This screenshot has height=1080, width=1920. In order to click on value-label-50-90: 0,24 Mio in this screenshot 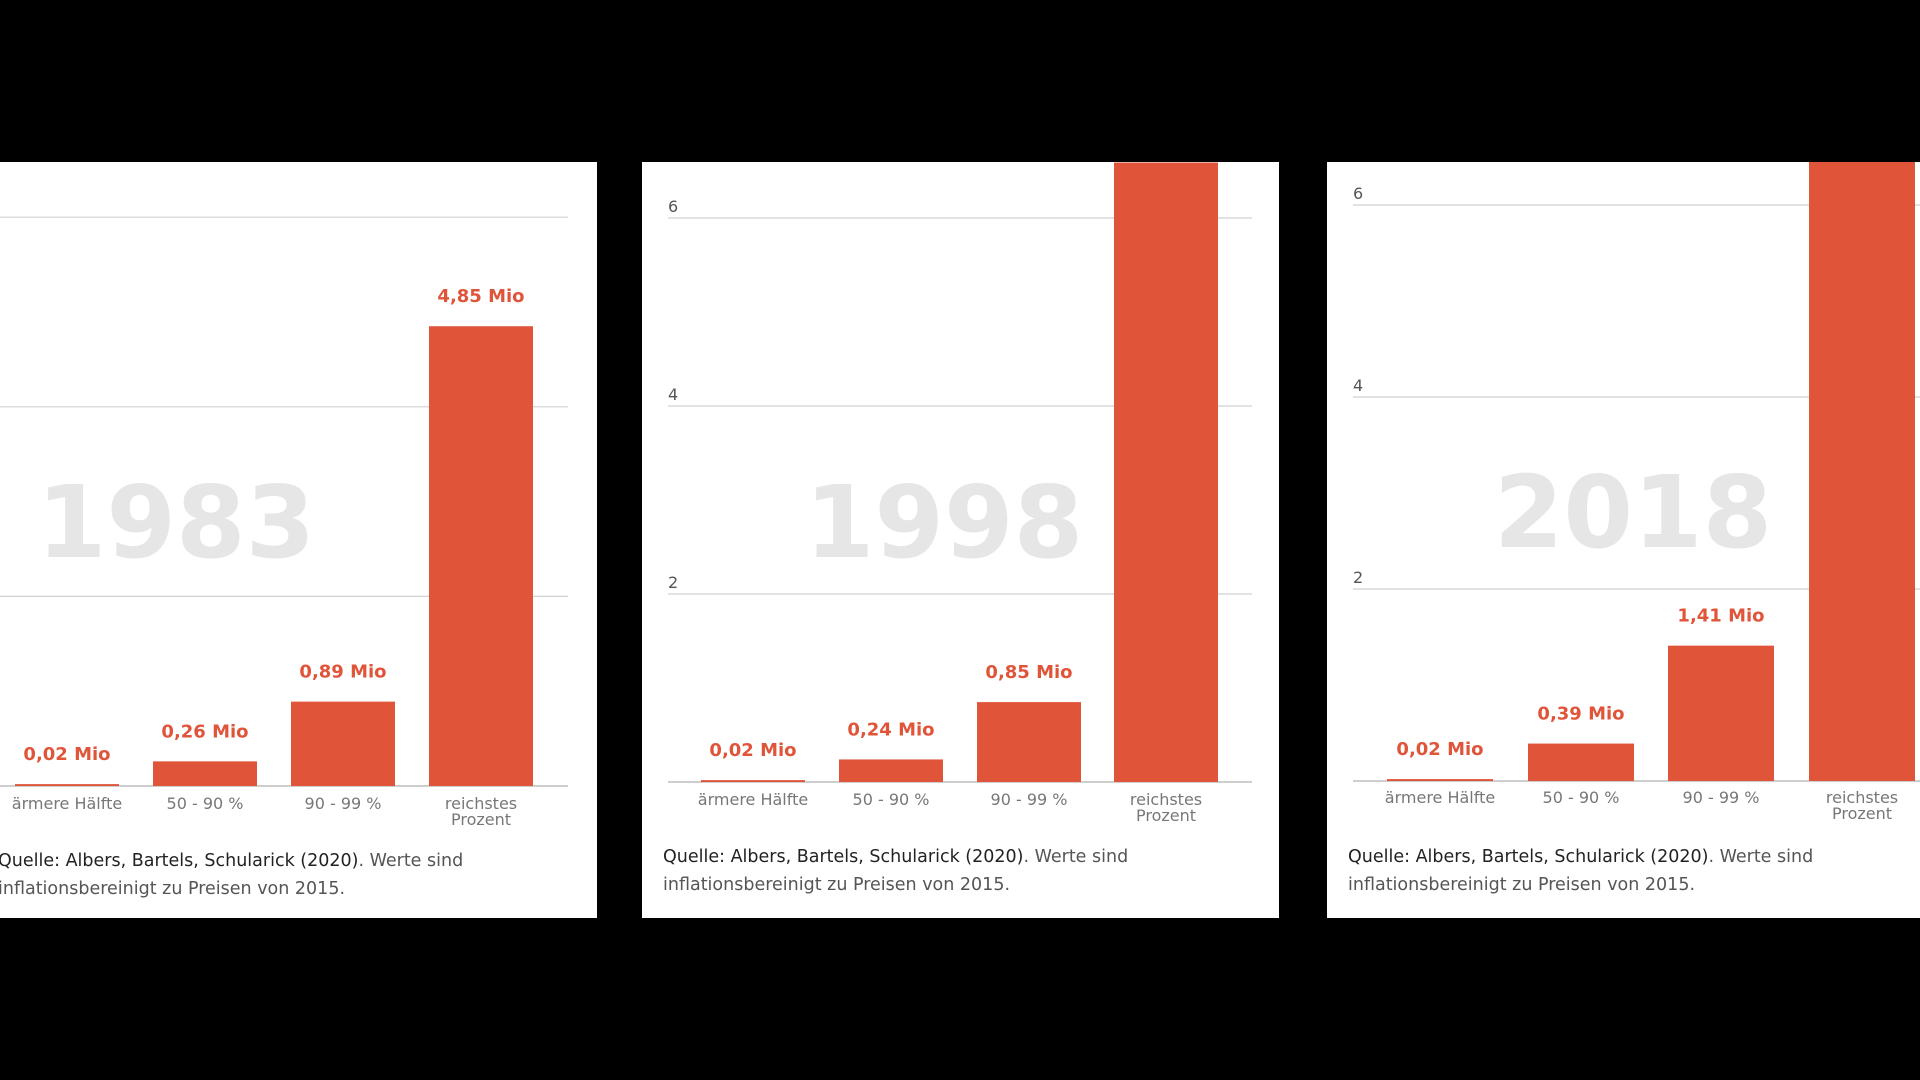, I will do `click(890, 729)`.